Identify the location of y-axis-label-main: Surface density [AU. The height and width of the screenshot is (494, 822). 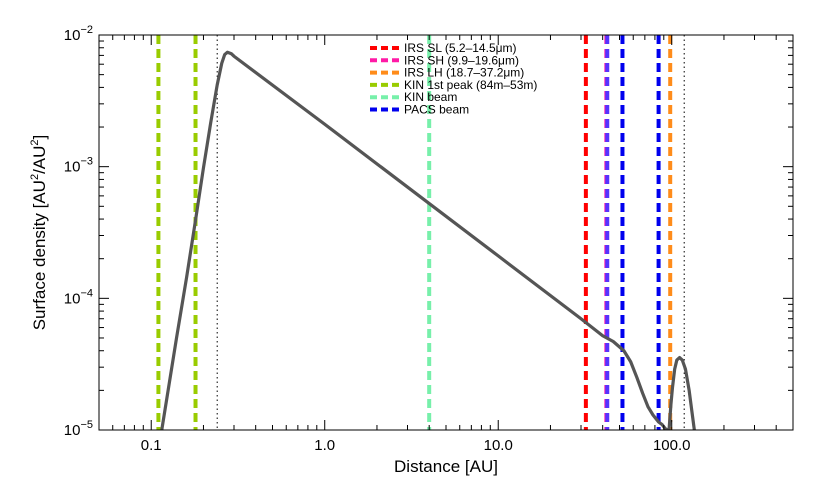
(39, 255).